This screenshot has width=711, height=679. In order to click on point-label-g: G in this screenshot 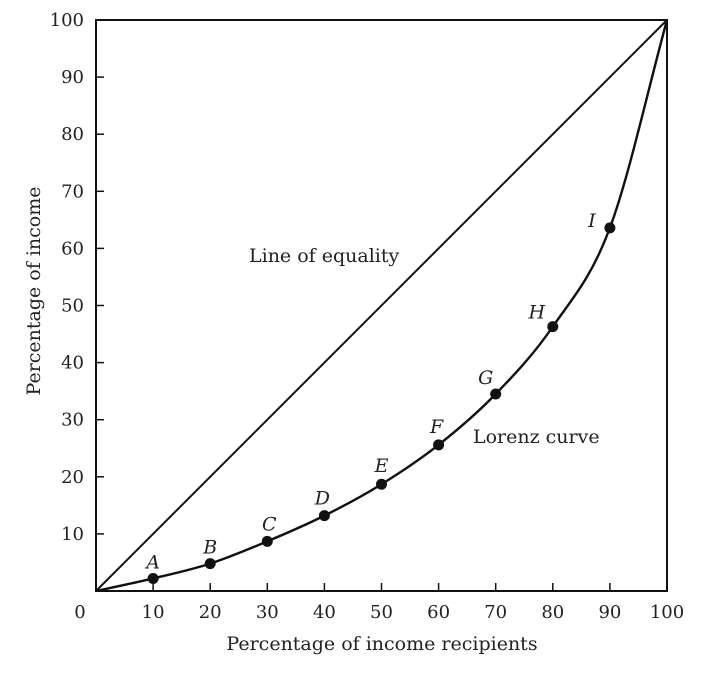, I will do `click(485, 378)`.